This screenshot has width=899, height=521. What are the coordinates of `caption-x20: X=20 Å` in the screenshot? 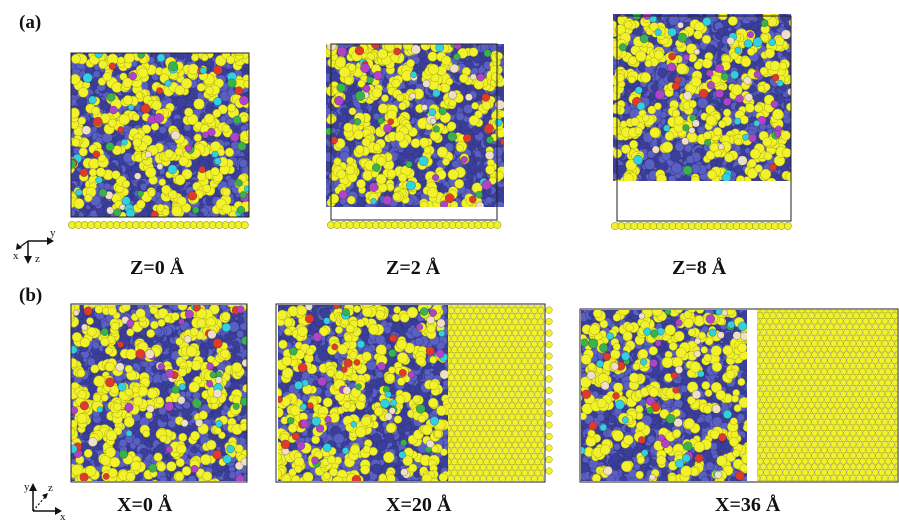 It's located at (419, 505).